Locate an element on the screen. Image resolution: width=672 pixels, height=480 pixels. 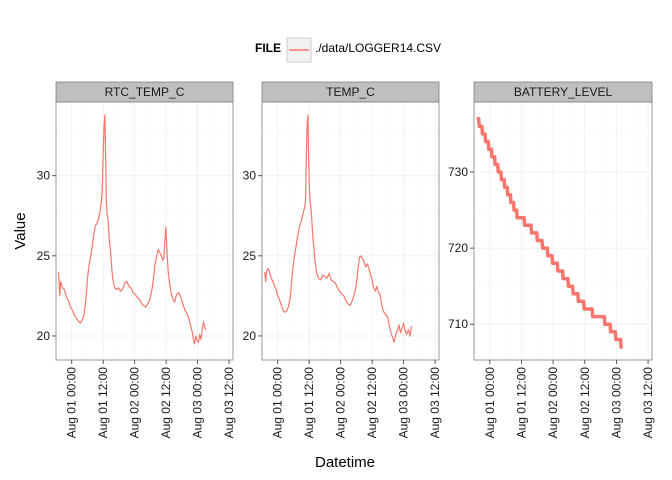
y-axis-title: Value is located at coordinates (20, 230).